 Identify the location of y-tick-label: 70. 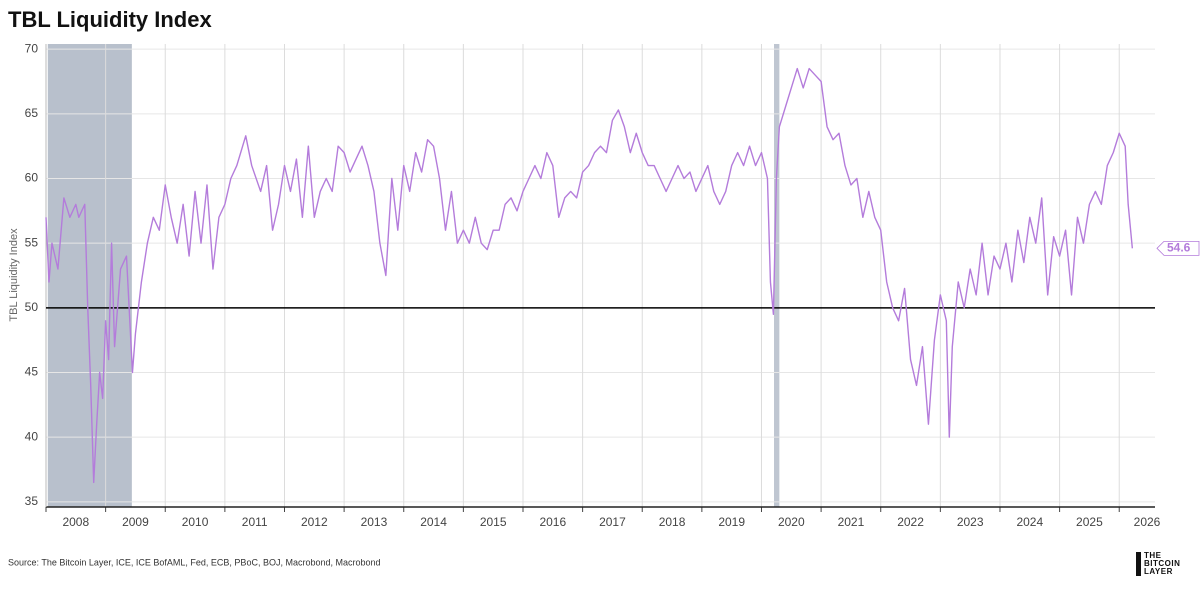
(32, 48).